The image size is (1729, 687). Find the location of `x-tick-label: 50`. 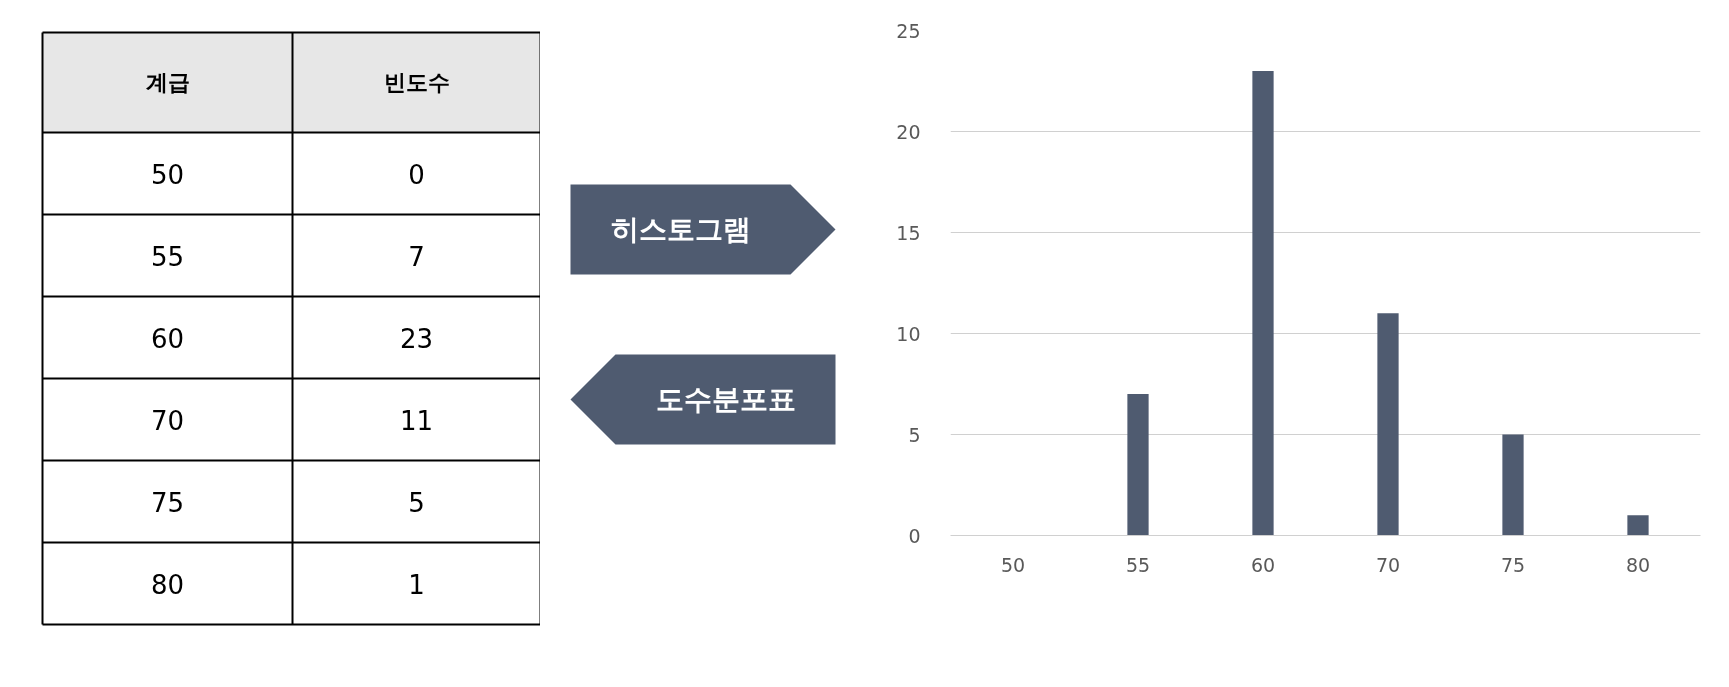

x-tick-label: 50 is located at coordinates (1013, 564).